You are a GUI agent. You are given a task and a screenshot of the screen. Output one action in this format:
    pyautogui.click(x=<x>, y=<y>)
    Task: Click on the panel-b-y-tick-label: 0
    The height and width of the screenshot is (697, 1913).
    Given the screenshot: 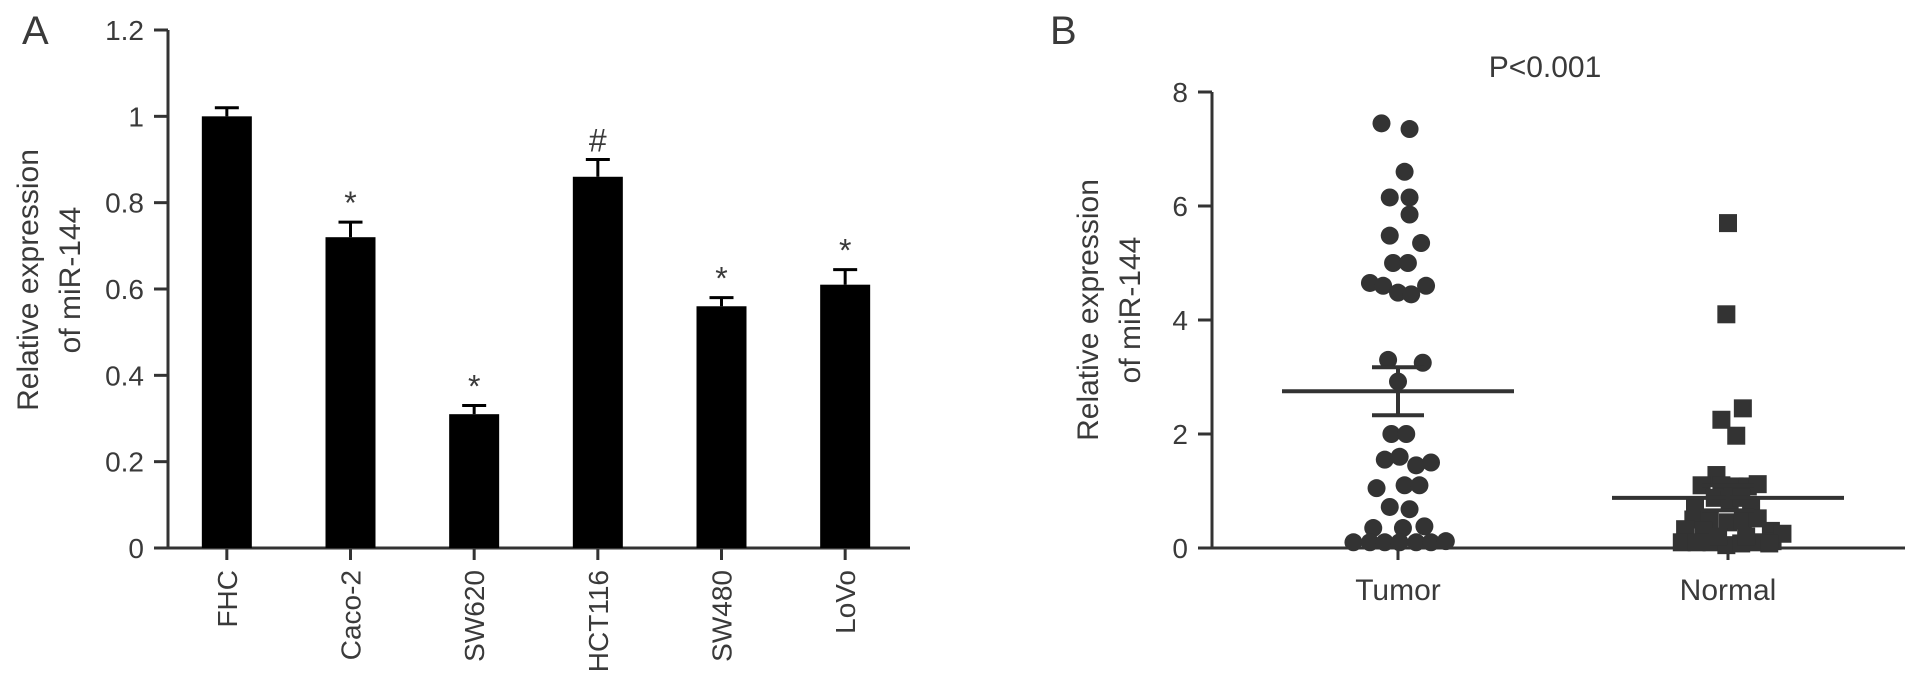 What is the action you would take?
    pyautogui.click(x=1180, y=548)
    